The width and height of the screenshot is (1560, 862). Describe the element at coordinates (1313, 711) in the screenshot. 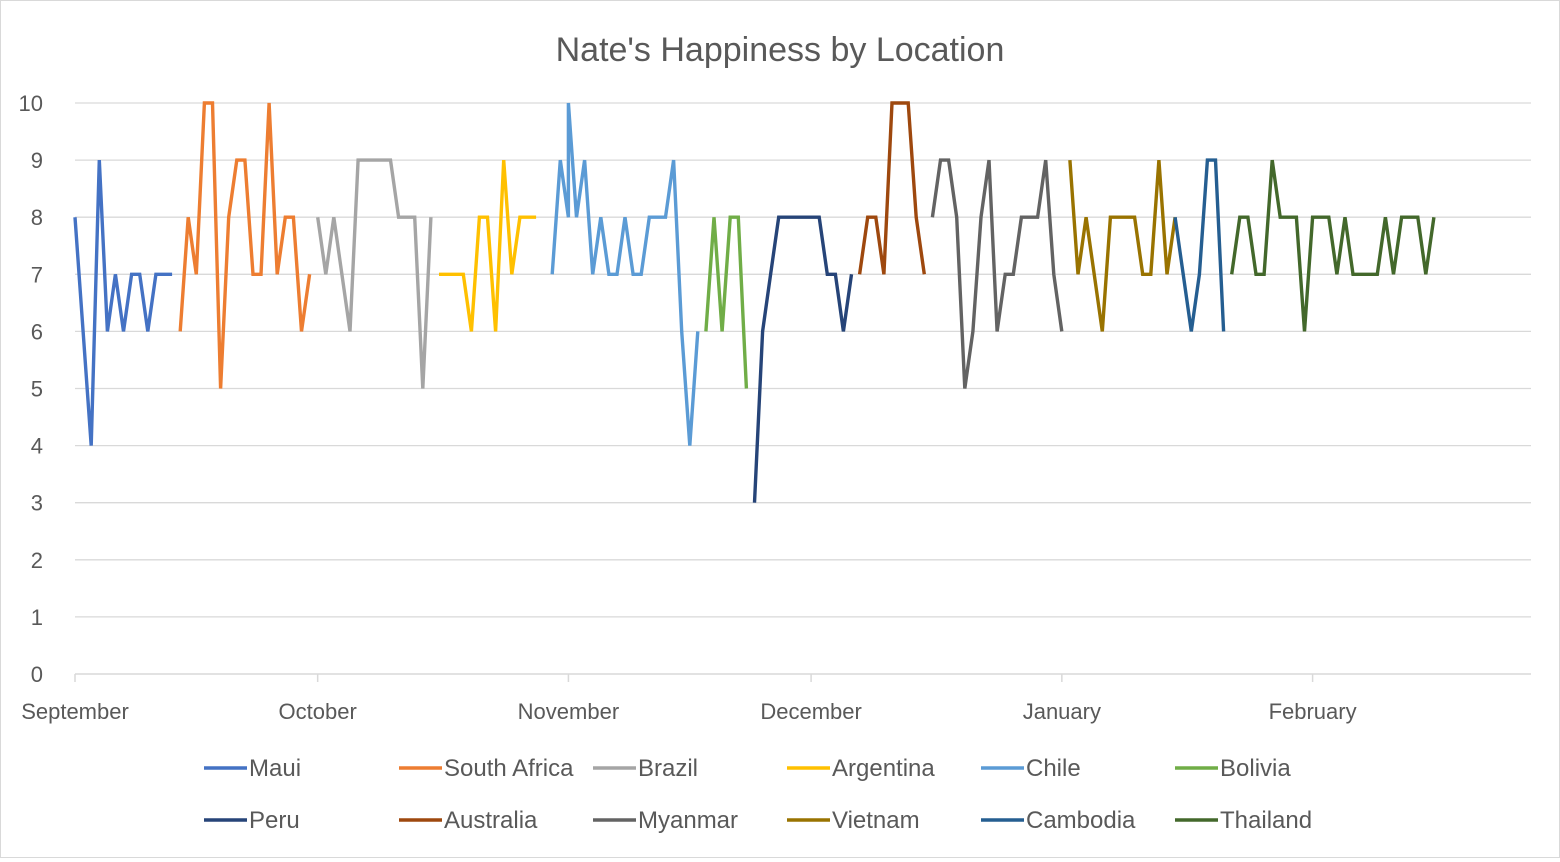

I see `x-tick-label: February` at that location.